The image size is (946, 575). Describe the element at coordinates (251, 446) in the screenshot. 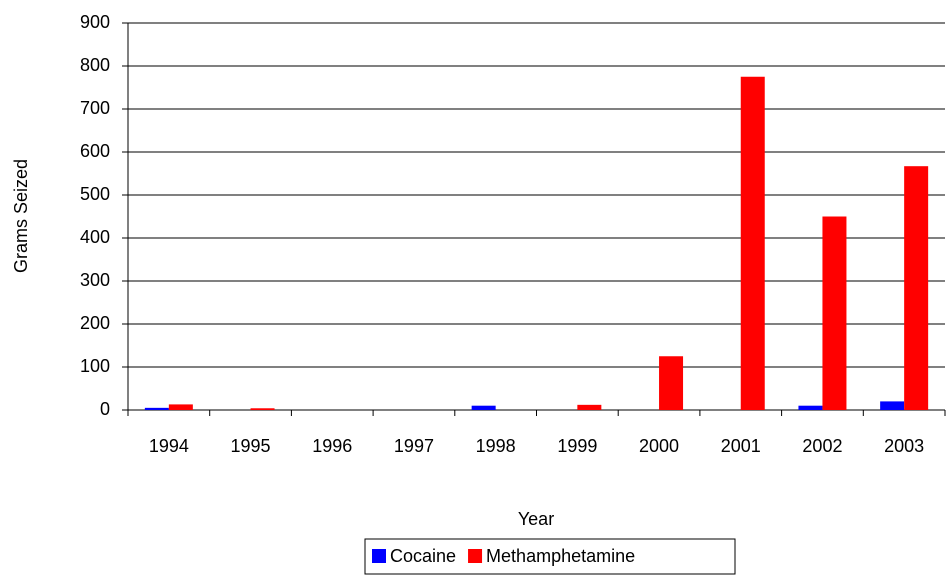

I see `x-tick-label: 1995` at that location.